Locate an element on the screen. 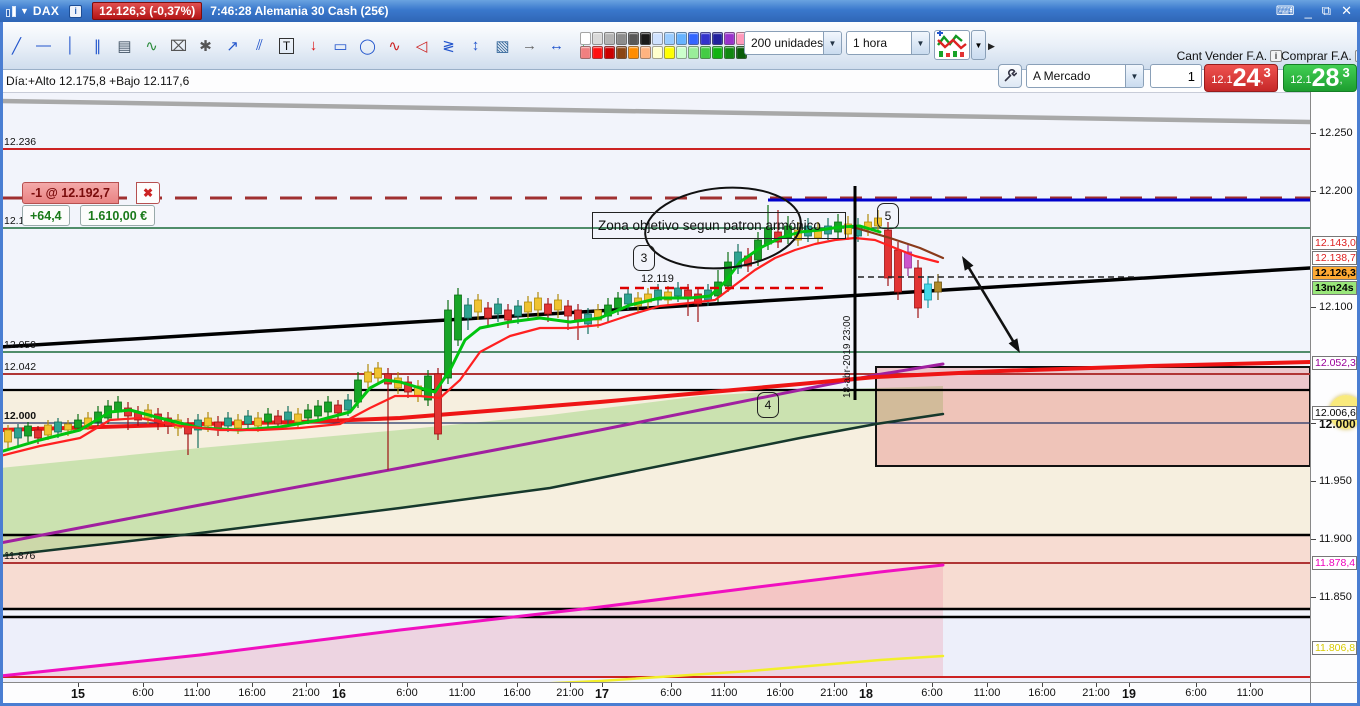 The width and height of the screenshot is (1360, 706). y-axis-price-label: 12.126,3 is located at coordinates (1334, 273).